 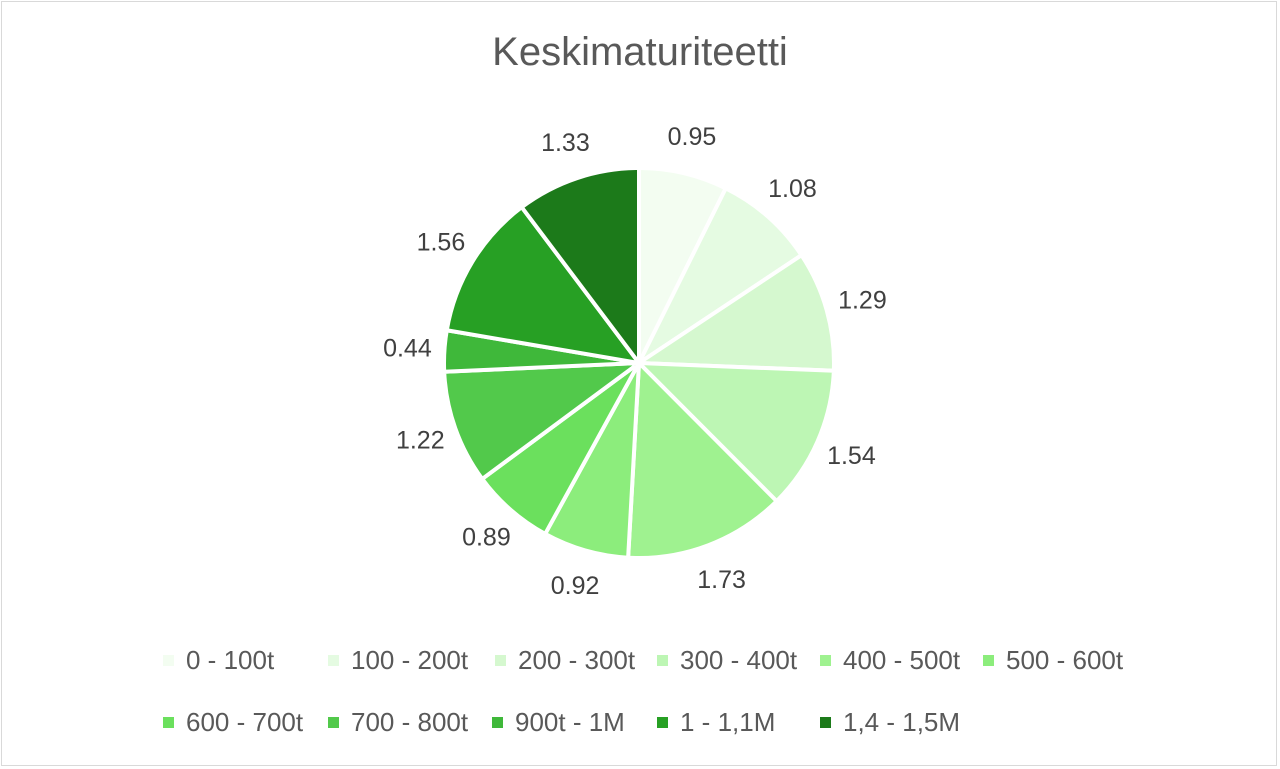 What do you see at coordinates (410, 722) in the screenshot?
I see `legend-label-8: 700 - 800t` at bounding box center [410, 722].